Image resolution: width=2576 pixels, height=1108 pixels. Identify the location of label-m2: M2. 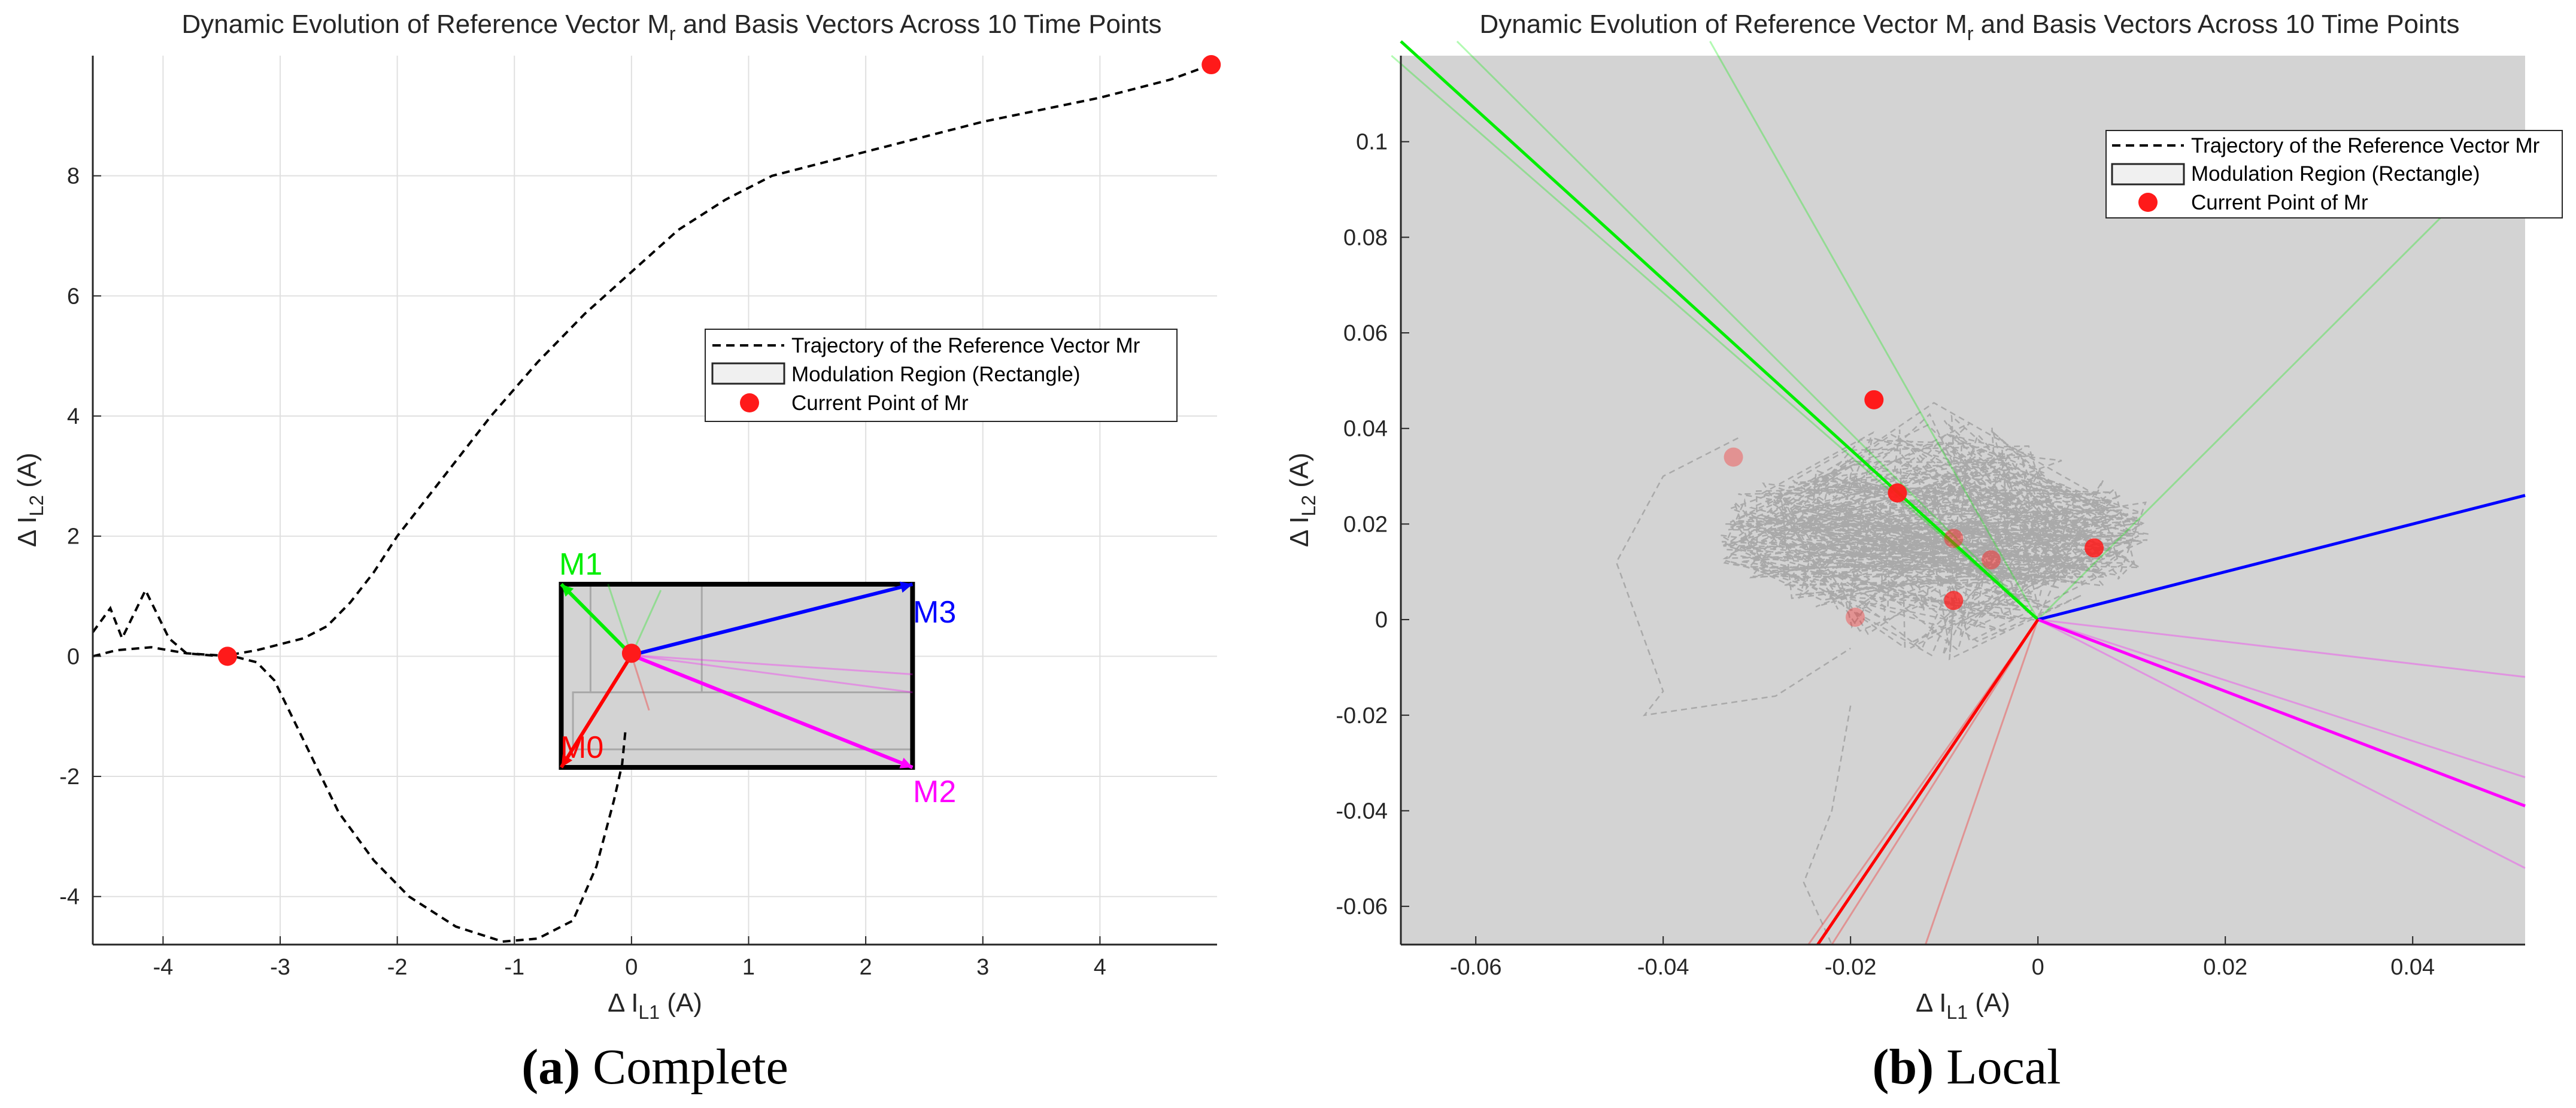
(934, 792).